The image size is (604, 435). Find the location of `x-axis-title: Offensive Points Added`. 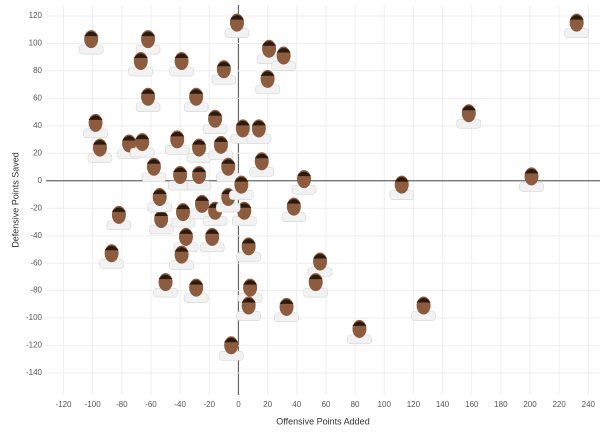

x-axis-title: Offensive Points Added is located at coordinates (322, 421).